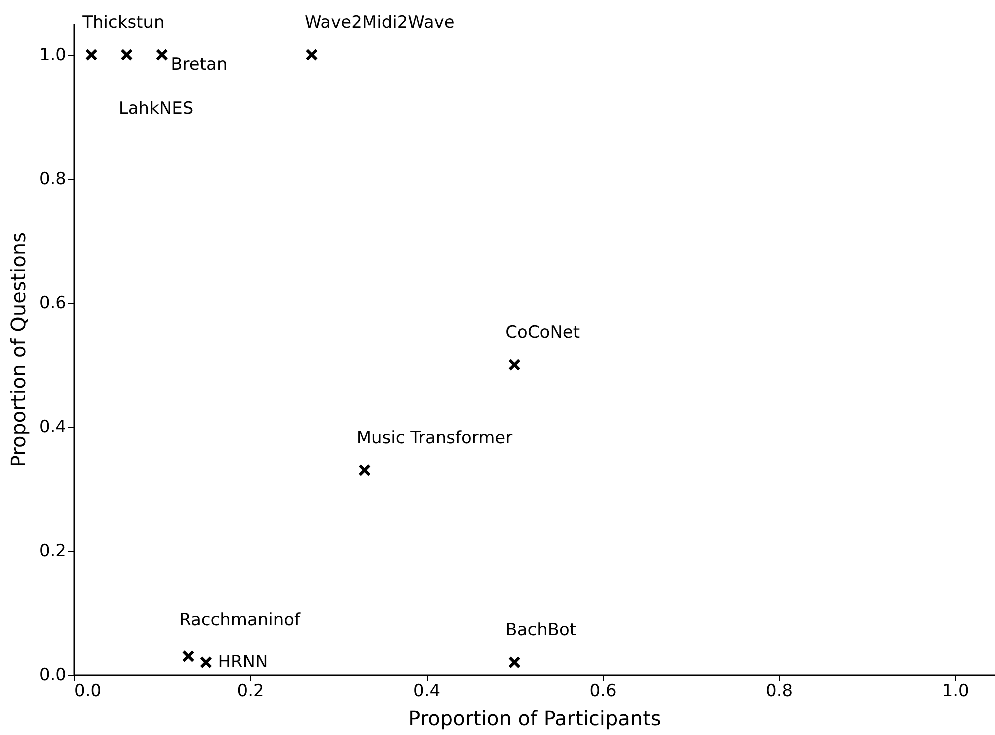  I want to click on x-tick-label: 0.8, so click(780, 692).